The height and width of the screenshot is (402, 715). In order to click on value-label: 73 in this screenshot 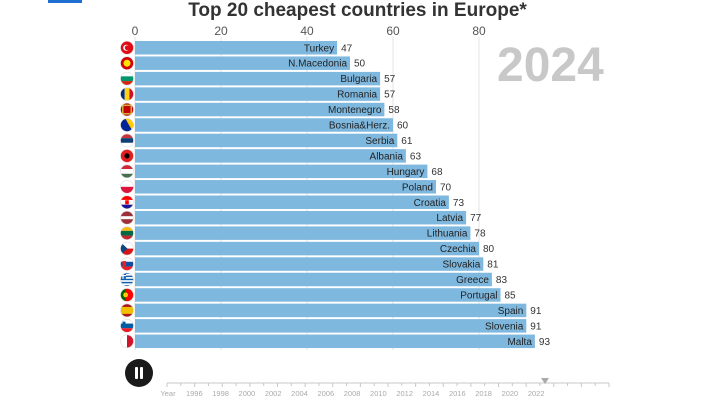, I will do `click(459, 203)`.